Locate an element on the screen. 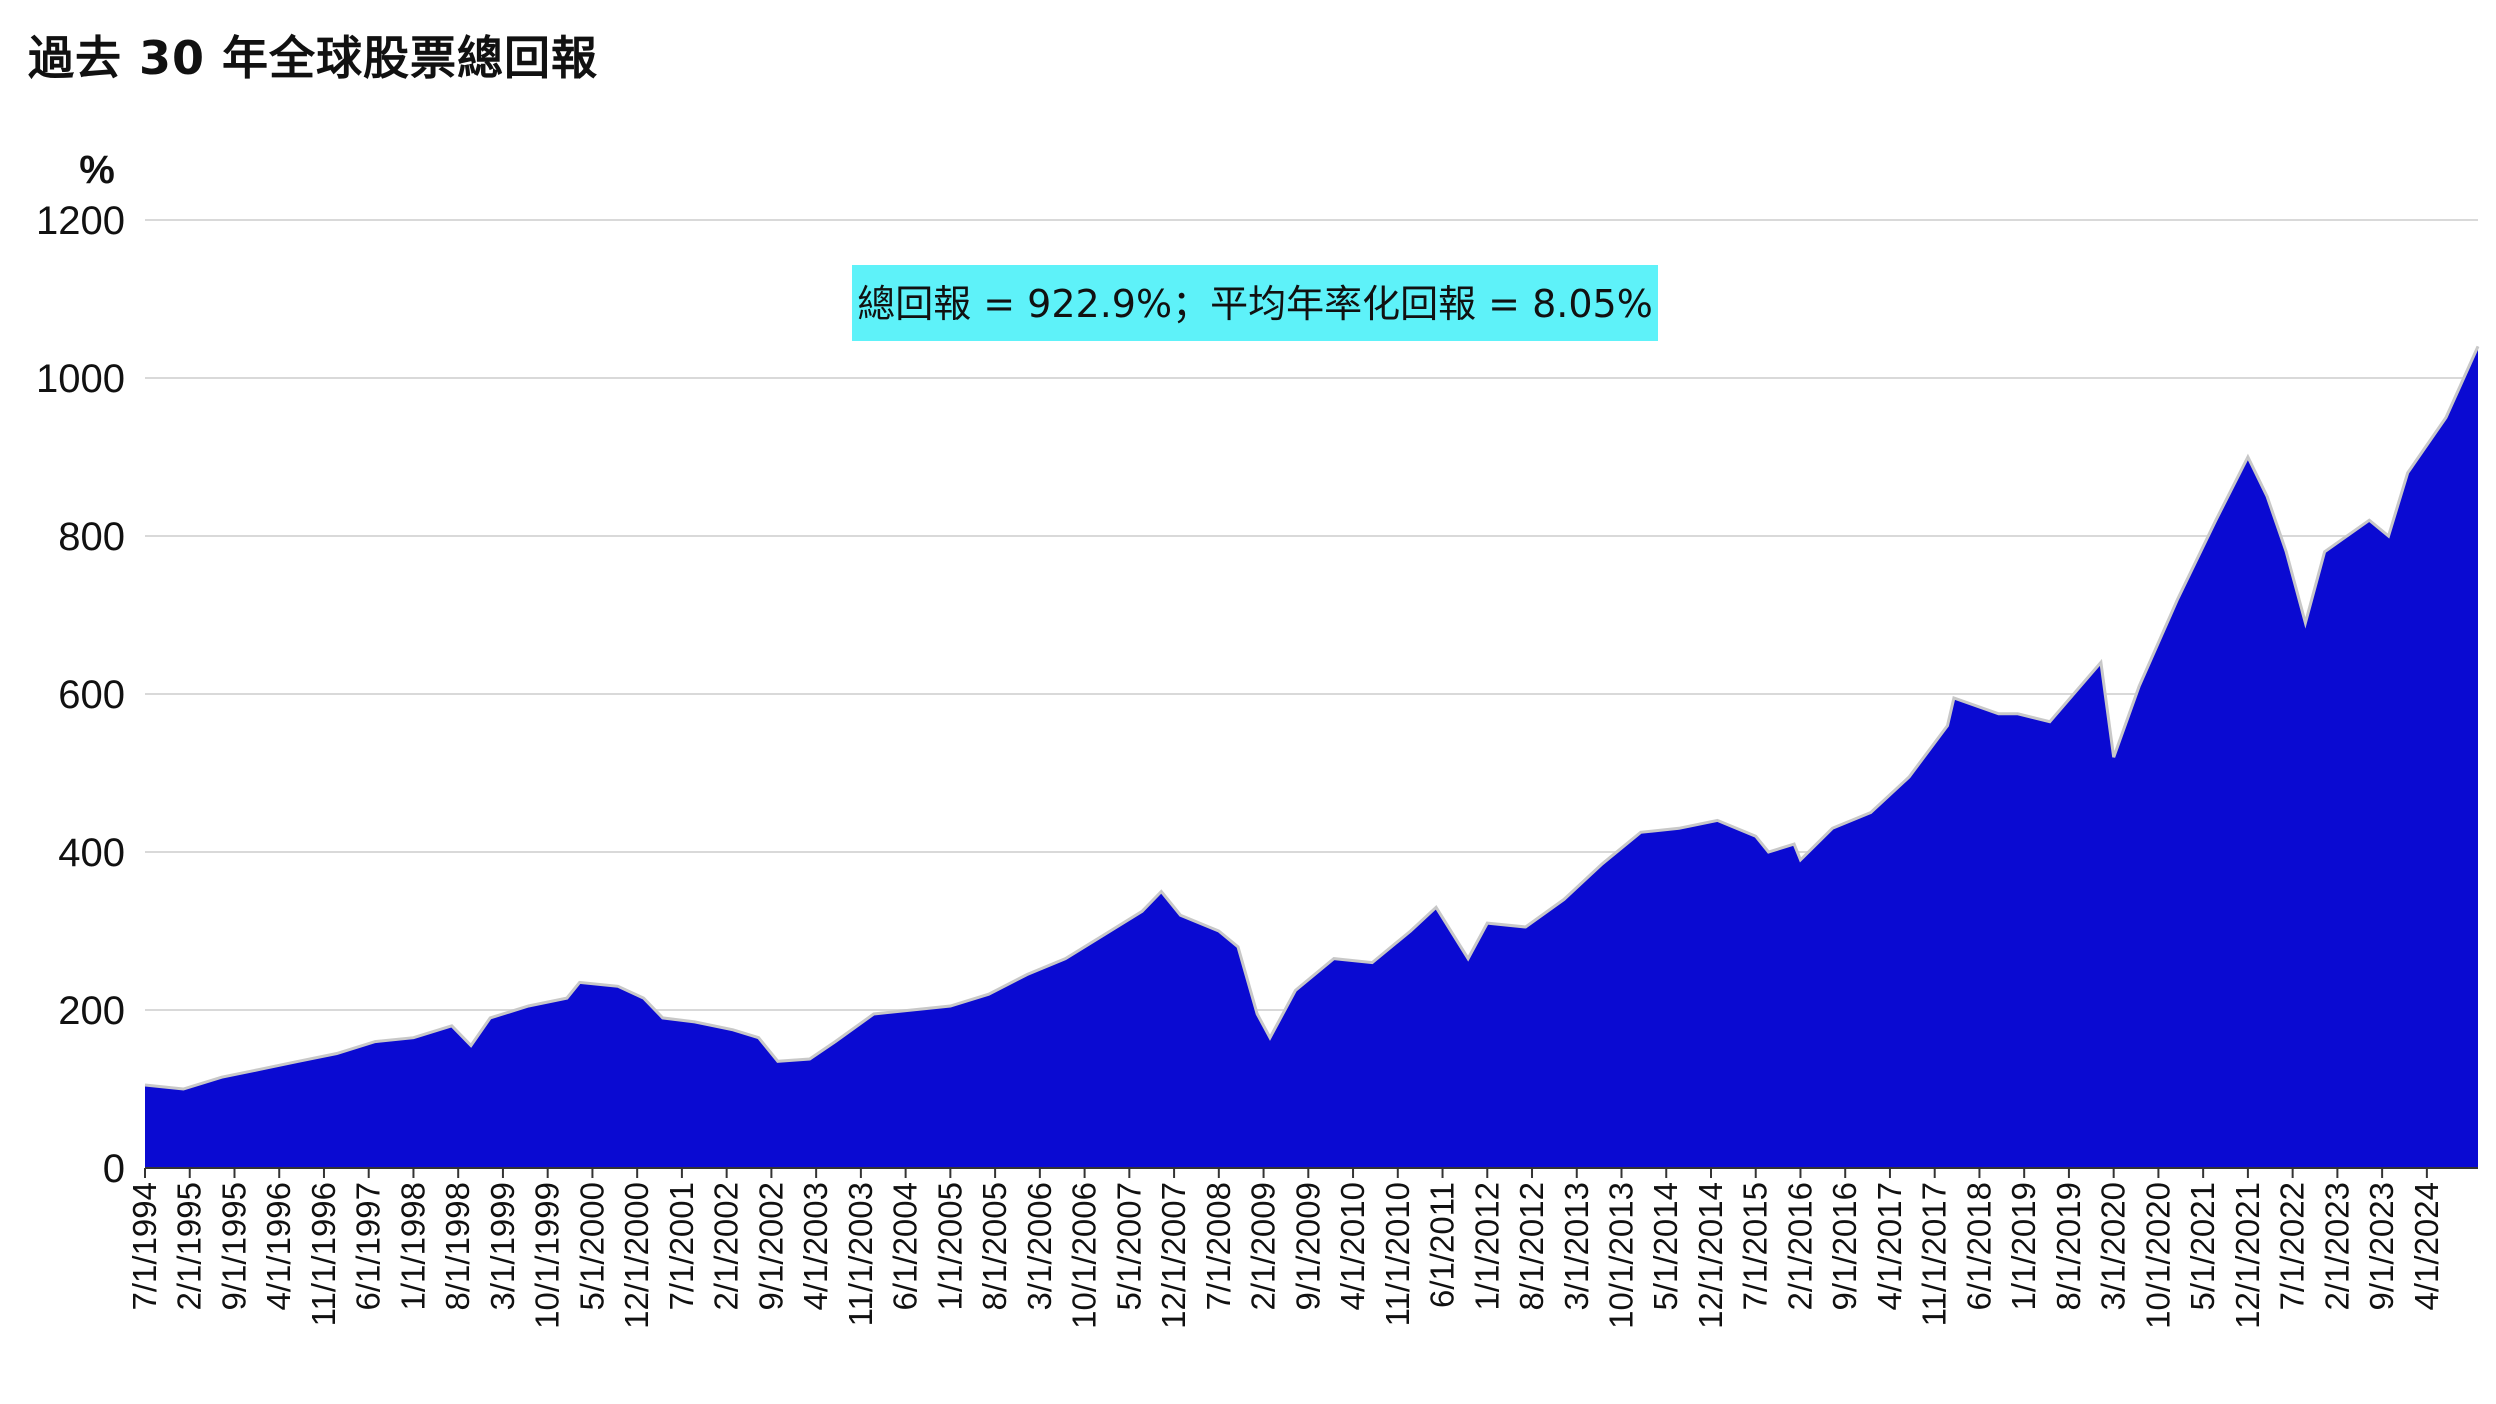 The width and height of the screenshot is (2496, 1404). x-tick-label: 4/1/2010 is located at coordinates (1352, 1246).